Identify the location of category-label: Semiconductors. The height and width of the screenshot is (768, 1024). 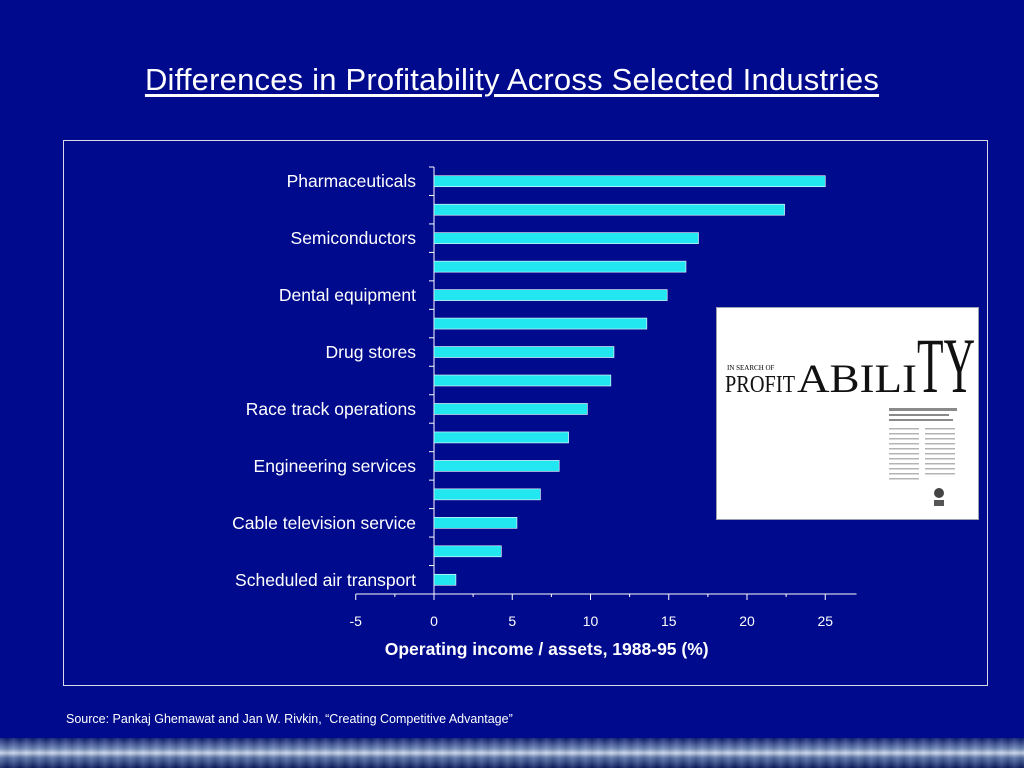
(354, 238).